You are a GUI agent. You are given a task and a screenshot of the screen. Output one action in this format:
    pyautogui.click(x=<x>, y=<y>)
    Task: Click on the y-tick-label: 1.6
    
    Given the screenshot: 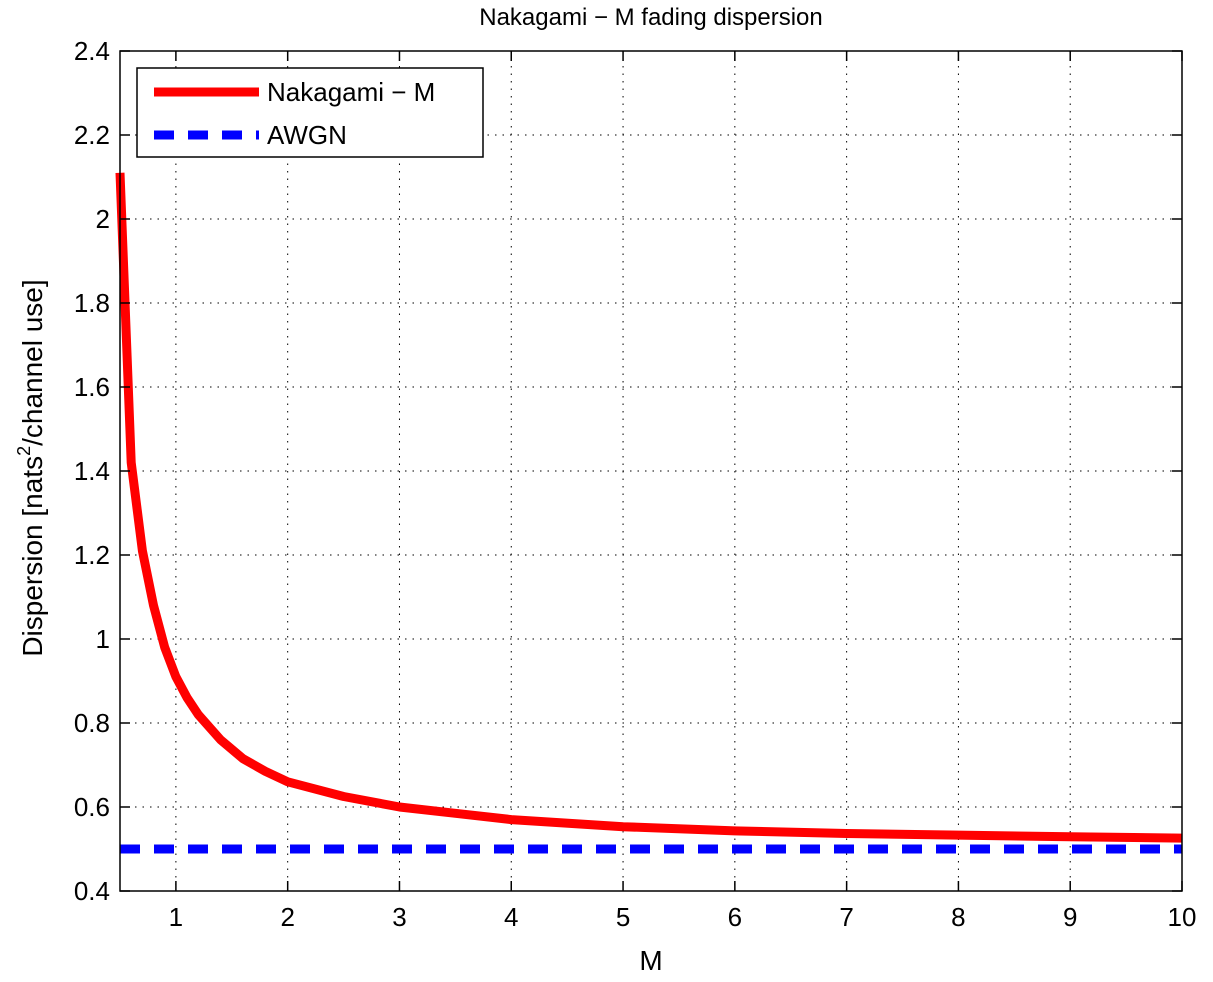 What is the action you would take?
    pyautogui.click(x=92, y=387)
    